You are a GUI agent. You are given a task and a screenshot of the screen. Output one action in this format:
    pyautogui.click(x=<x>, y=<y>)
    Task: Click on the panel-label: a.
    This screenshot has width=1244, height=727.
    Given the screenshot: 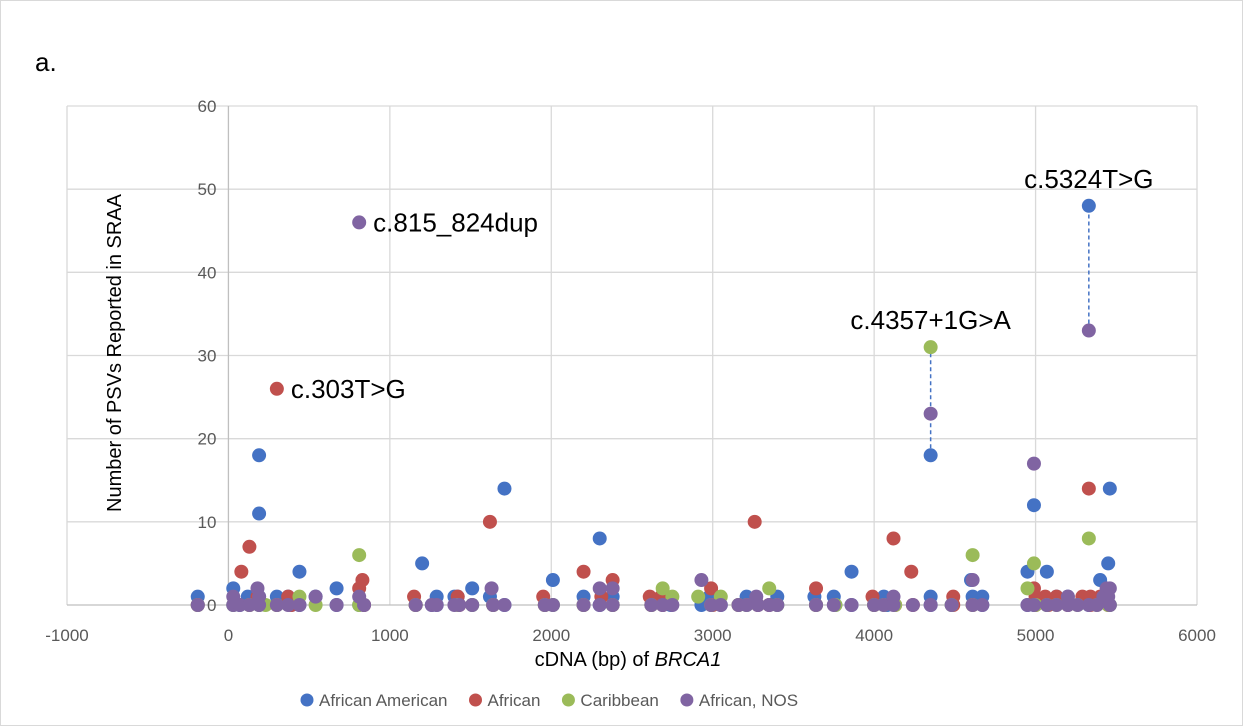 What is the action you would take?
    pyautogui.click(x=46, y=62)
    